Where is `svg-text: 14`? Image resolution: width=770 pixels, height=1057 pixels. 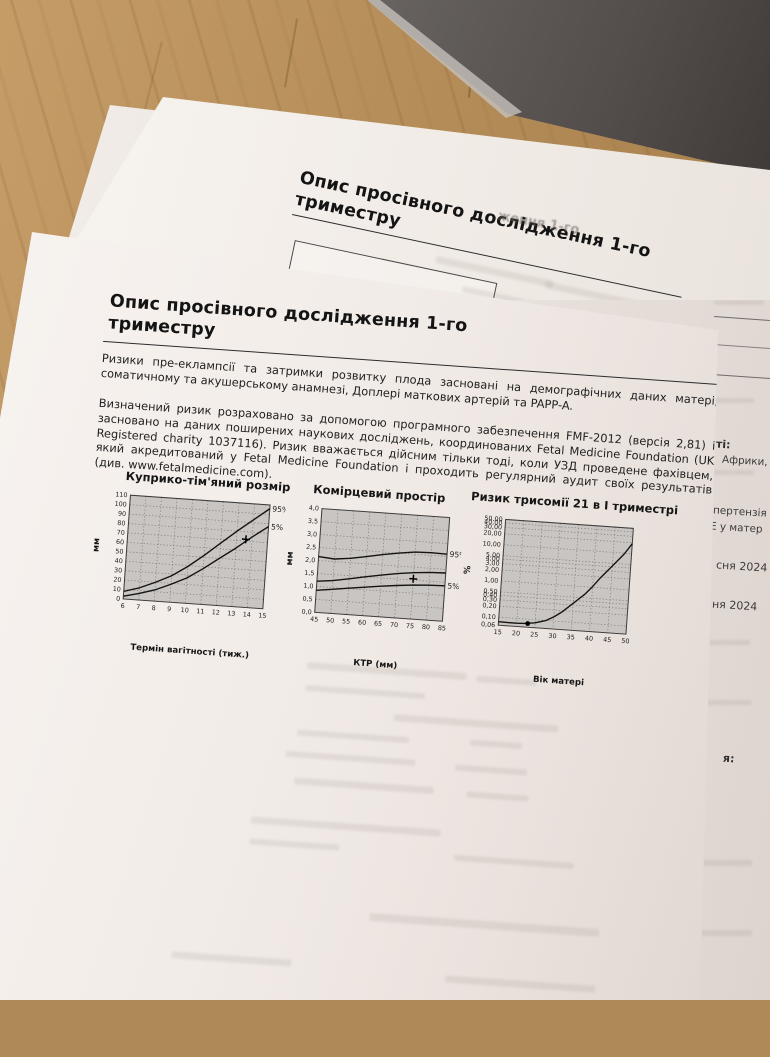
svg-text: 14 is located at coordinates (246, 614).